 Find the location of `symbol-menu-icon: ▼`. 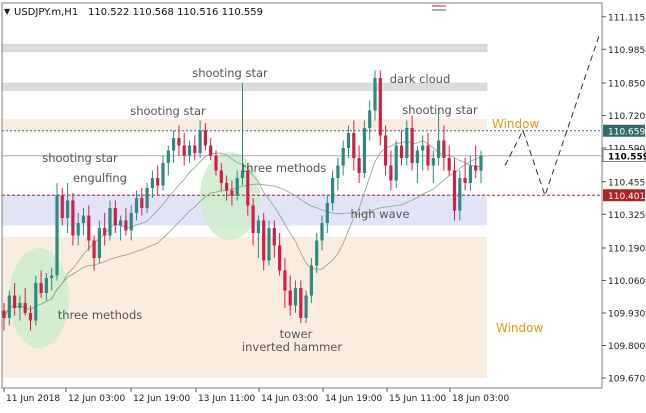

symbol-menu-icon: ▼ is located at coordinates (7, 11).